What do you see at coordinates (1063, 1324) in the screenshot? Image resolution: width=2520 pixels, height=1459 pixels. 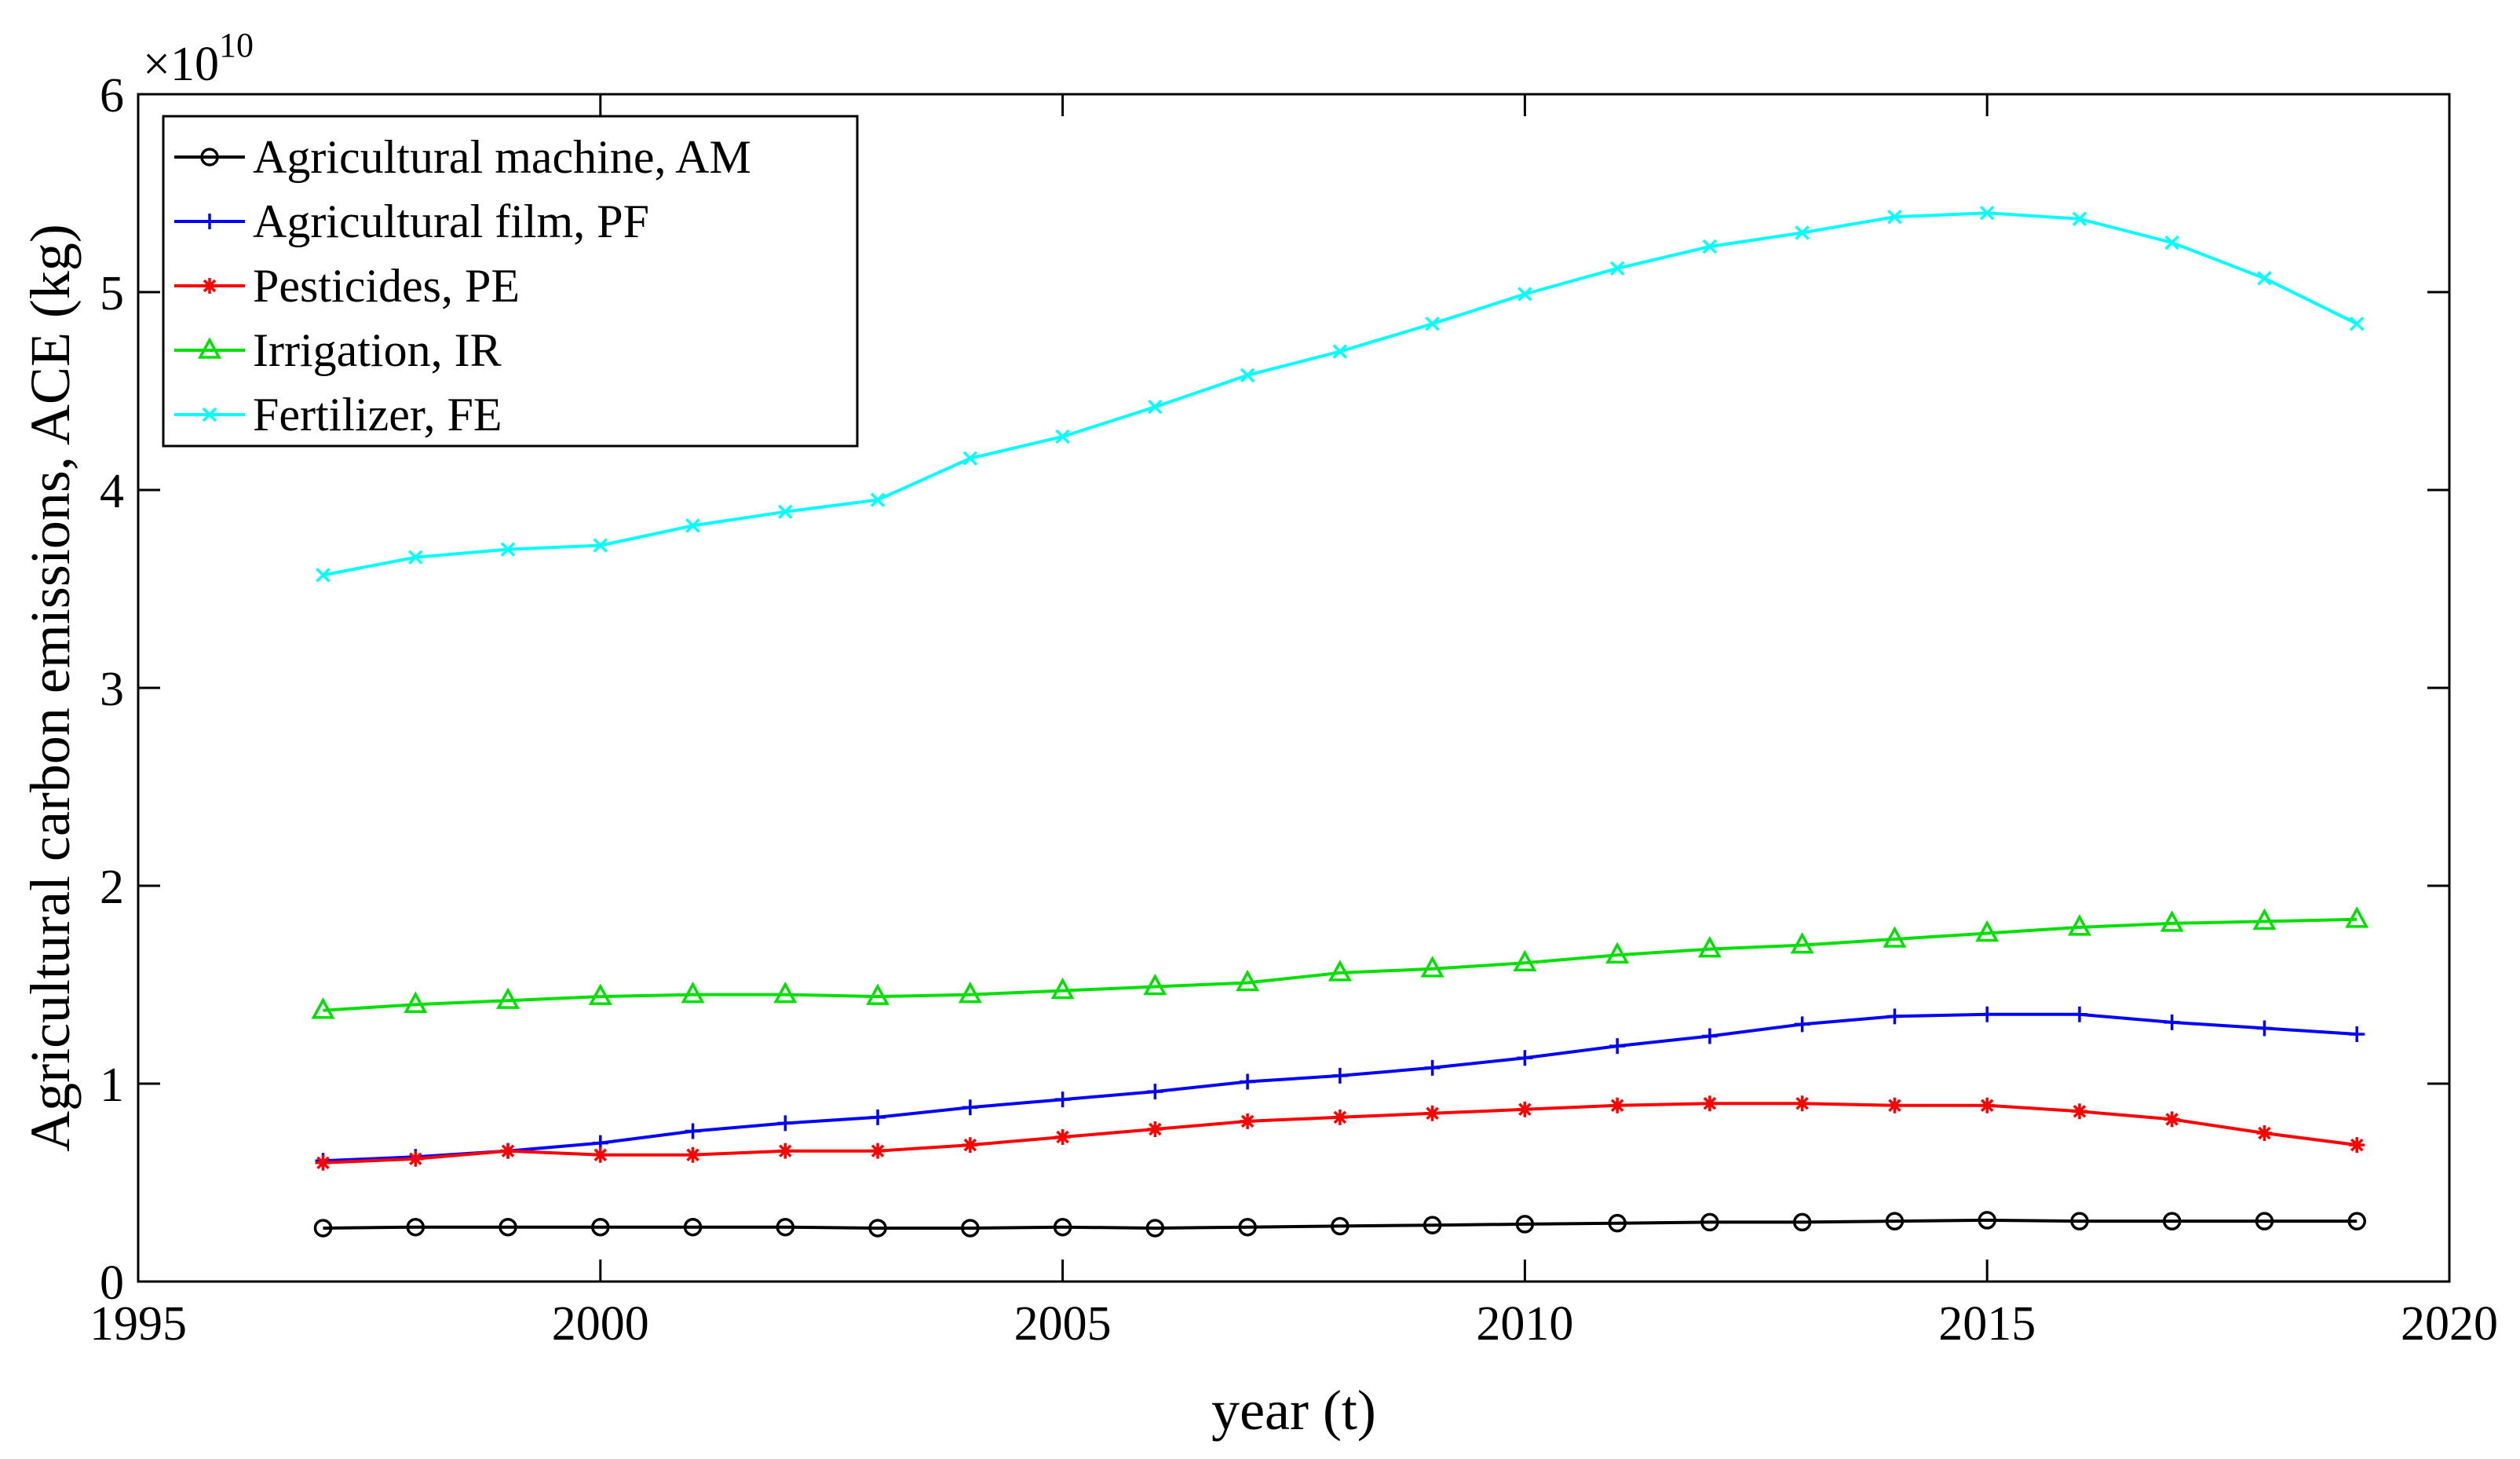 I see `x-tick-label: 2005` at bounding box center [1063, 1324].